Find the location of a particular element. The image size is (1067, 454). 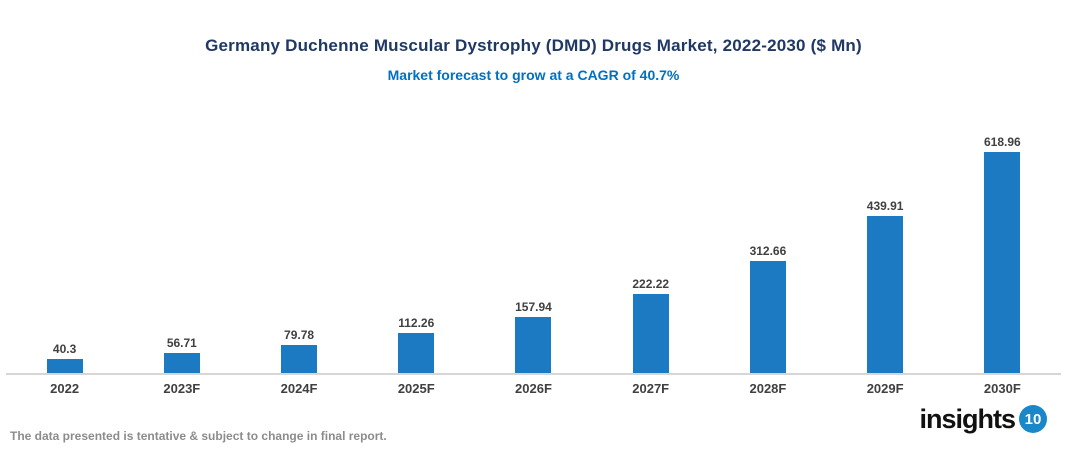

bar-column: 312.66 is located at coordinates (767, 308).